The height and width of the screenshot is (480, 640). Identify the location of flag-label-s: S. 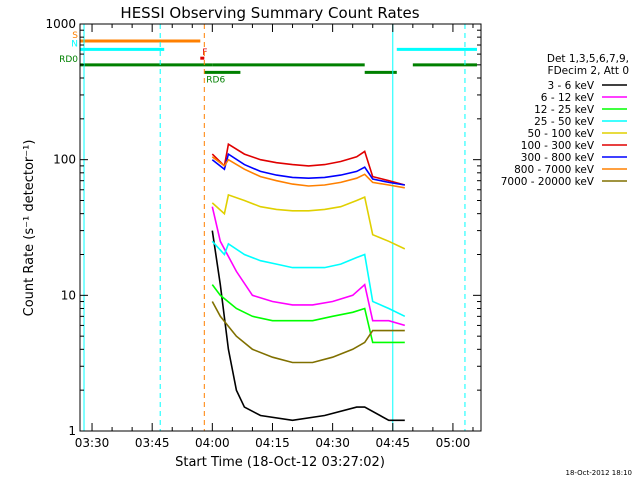
(75, 36).